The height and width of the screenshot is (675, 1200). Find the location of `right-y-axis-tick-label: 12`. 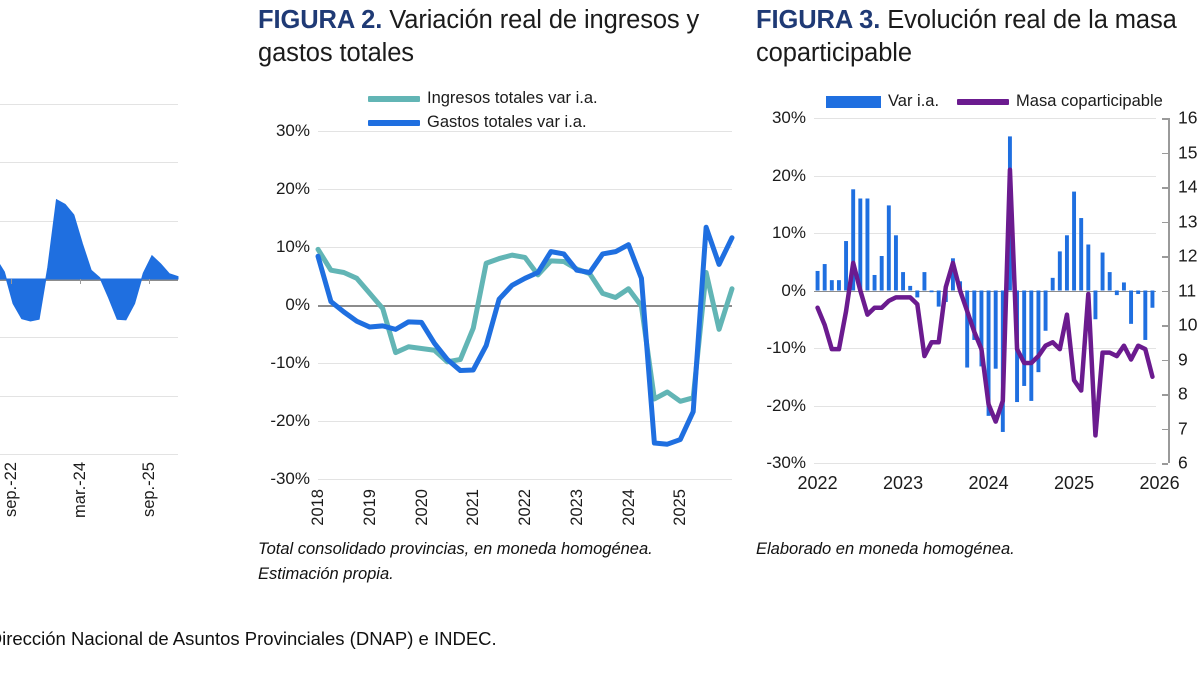

right-y-axis-tick-label: 12 is located at coordinates (1188, 255).